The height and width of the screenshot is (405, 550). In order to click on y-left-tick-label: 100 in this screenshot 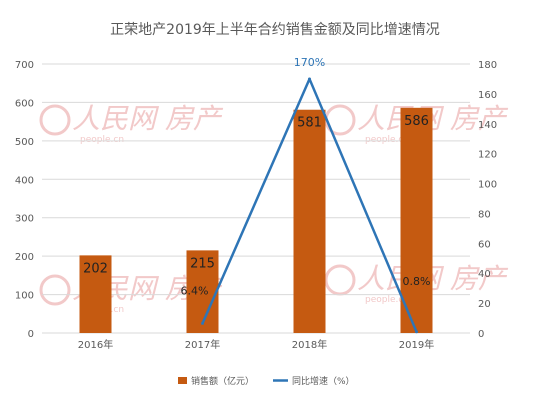, I will do `click(24, 296)`.